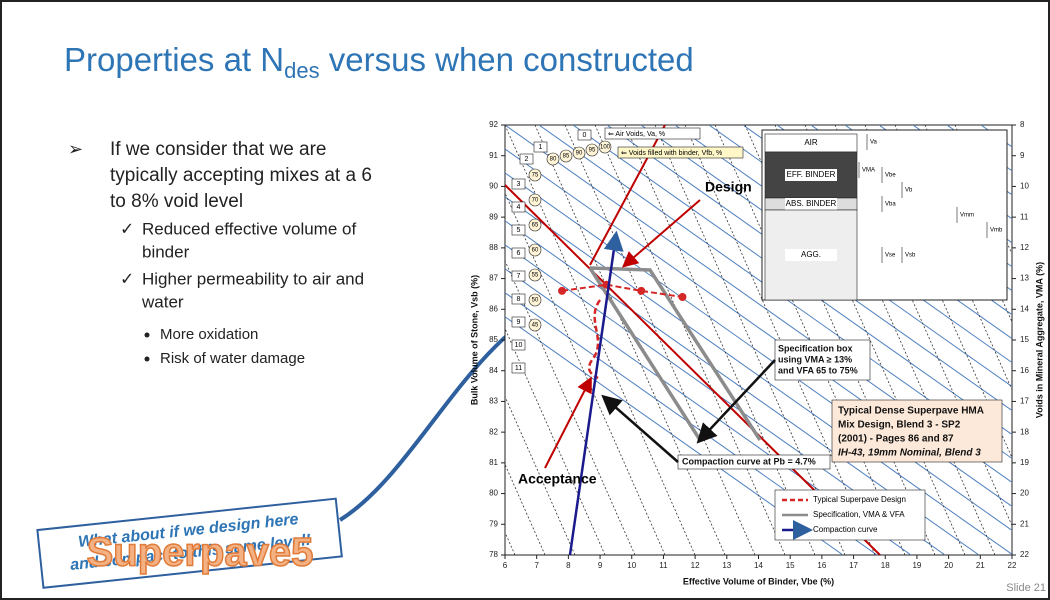  Describe the element at coordinates (909, 191) in the screenshot. I see `volume-label: Vb` at that location.